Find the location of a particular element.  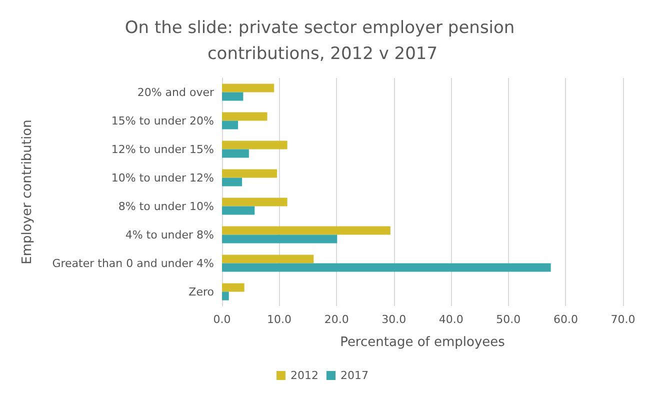

legend-label: 2012 is located at coordinates (304, 375).